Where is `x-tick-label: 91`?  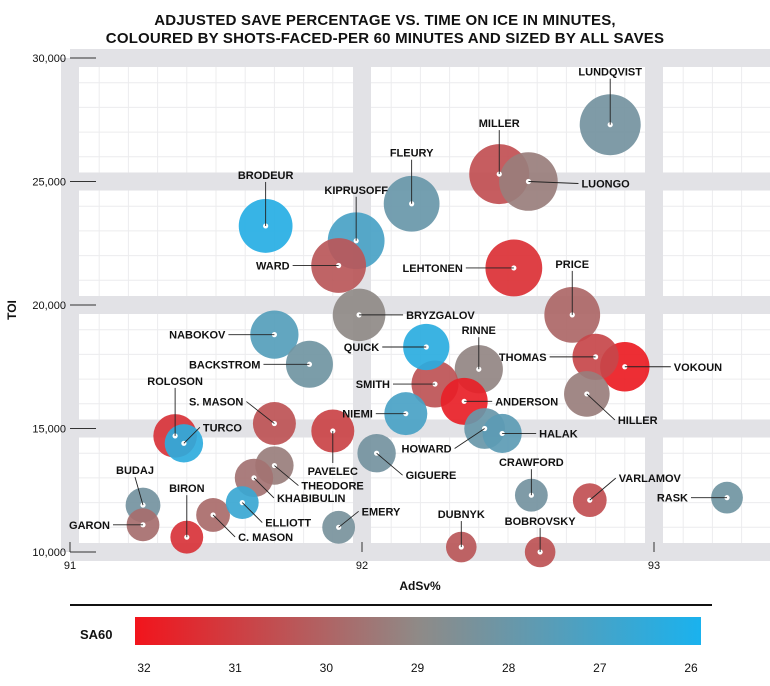 x-tick-label: 91 is located at coordinates (70, 566).